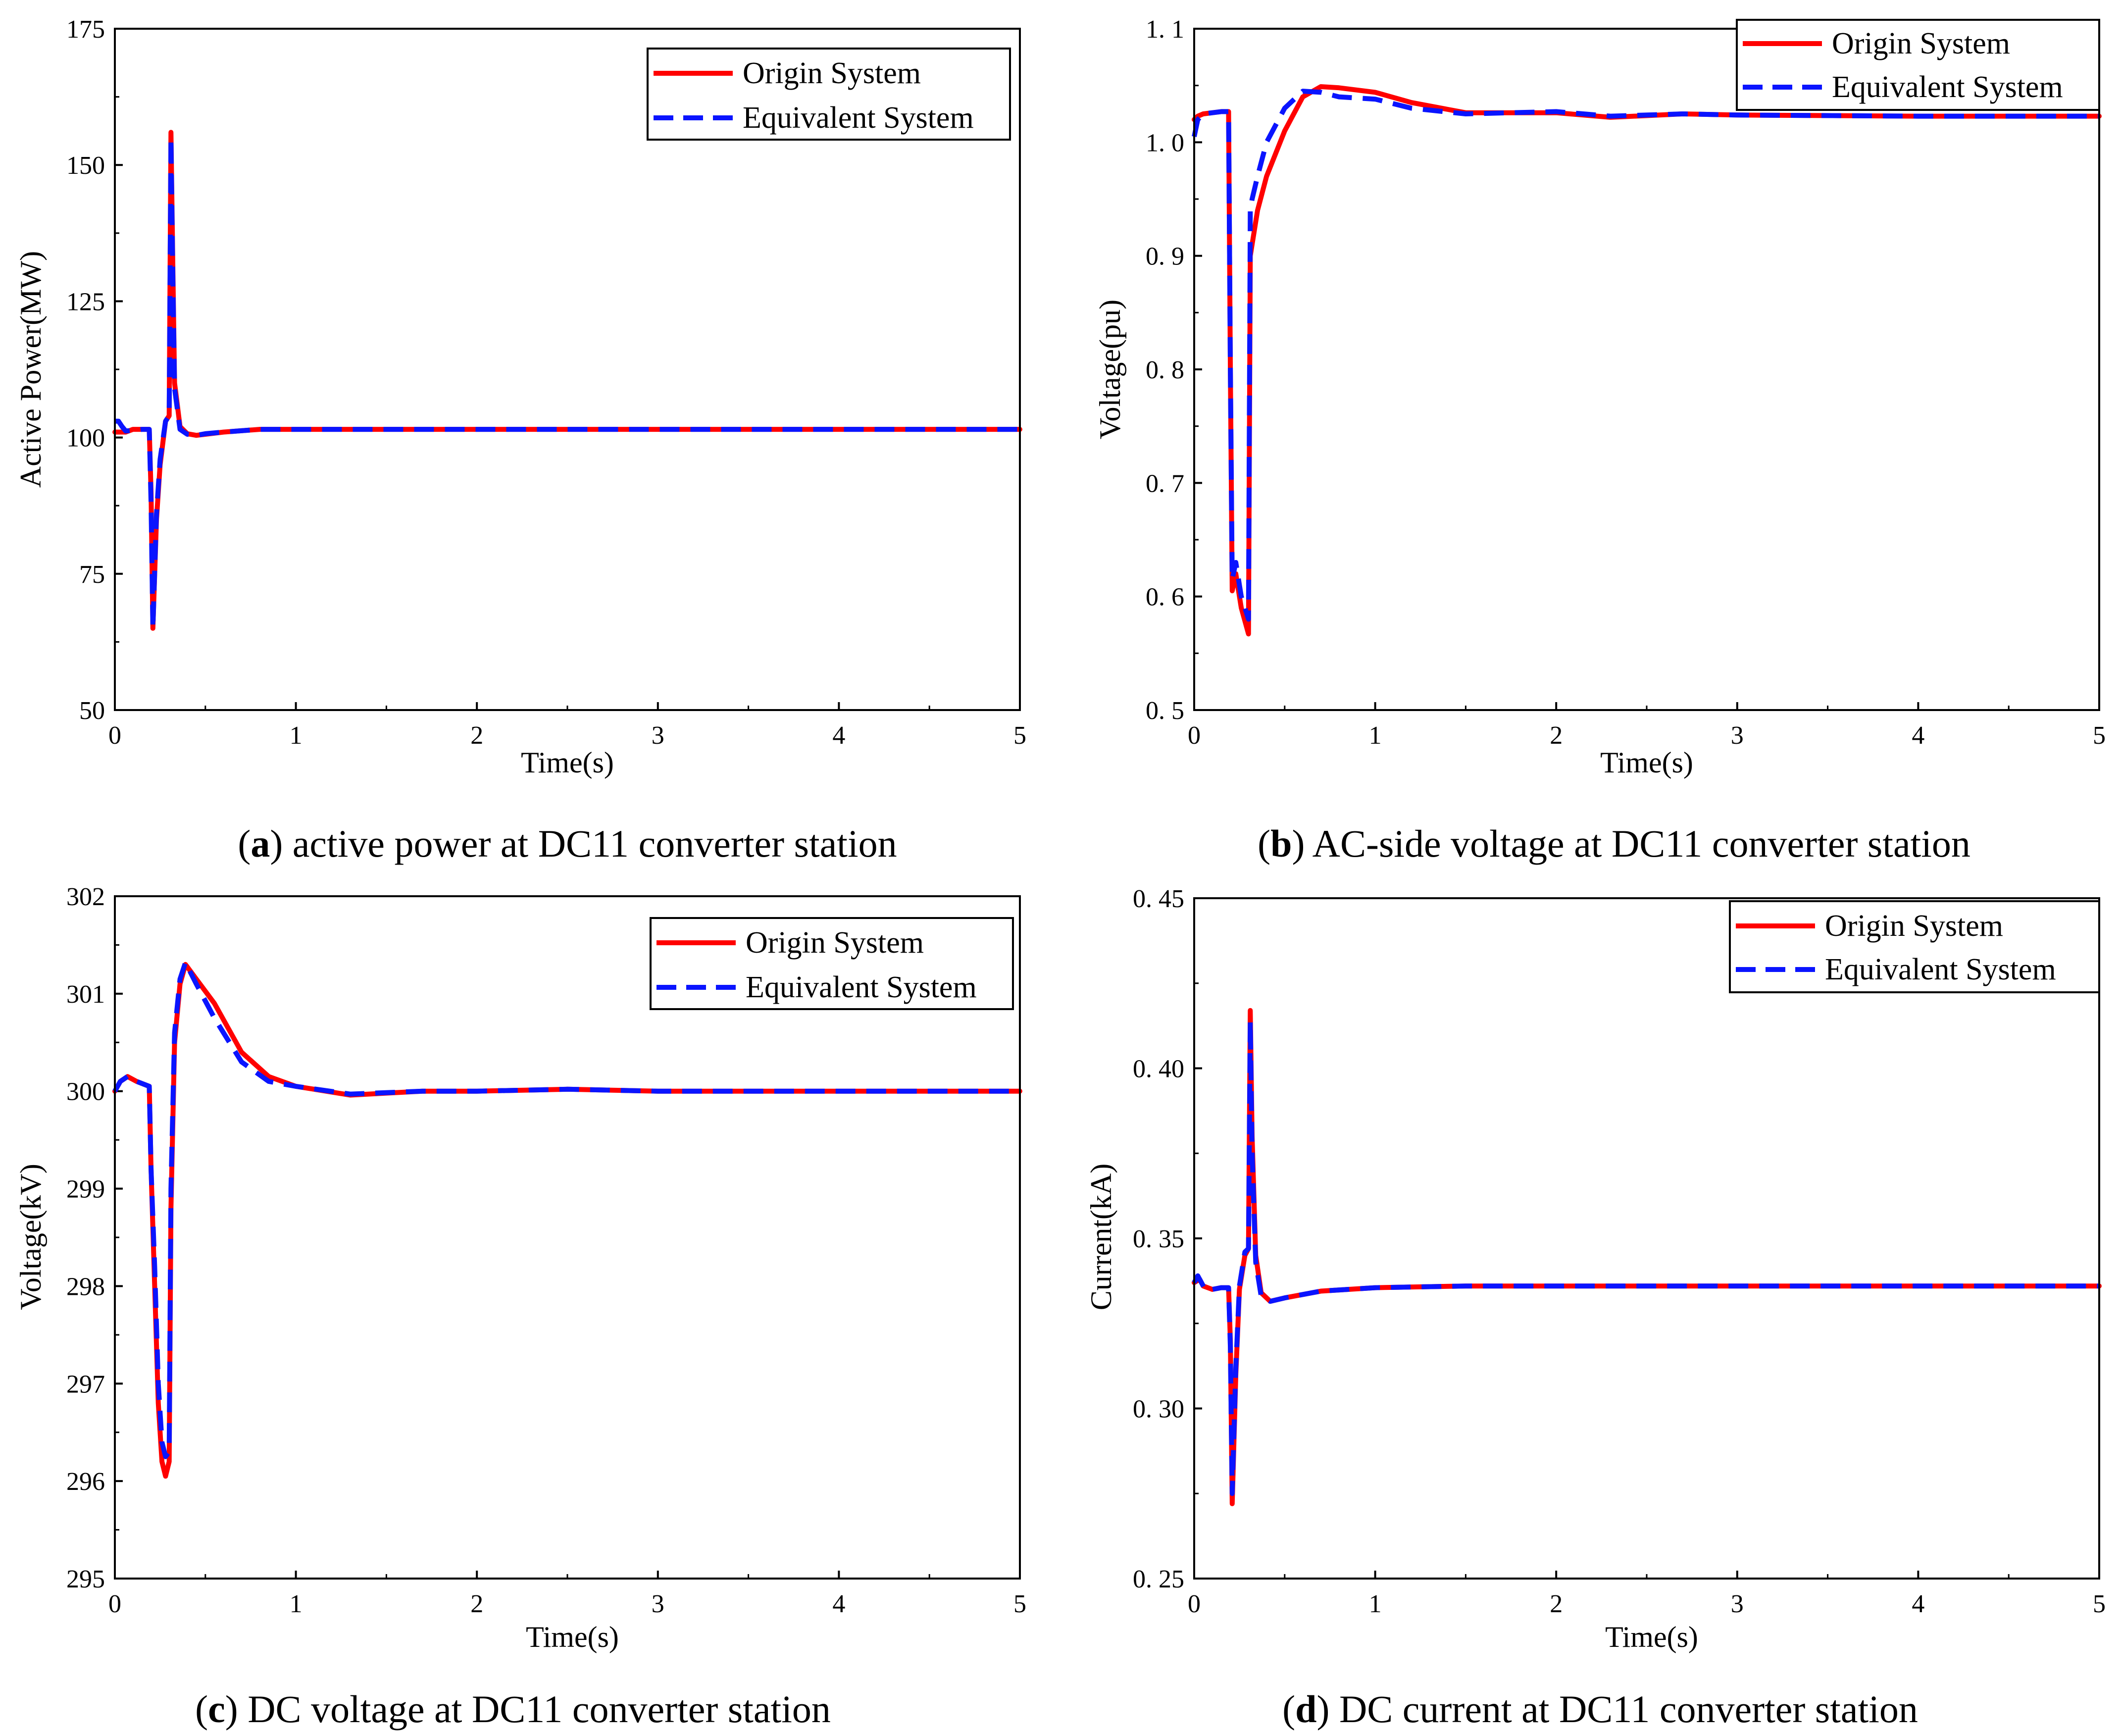 This screenshot has width=2121, height=1736. Describe the element at coordinates (261, 843) in the screenshot. I see `panel-a-caption-letter: a` at that location.